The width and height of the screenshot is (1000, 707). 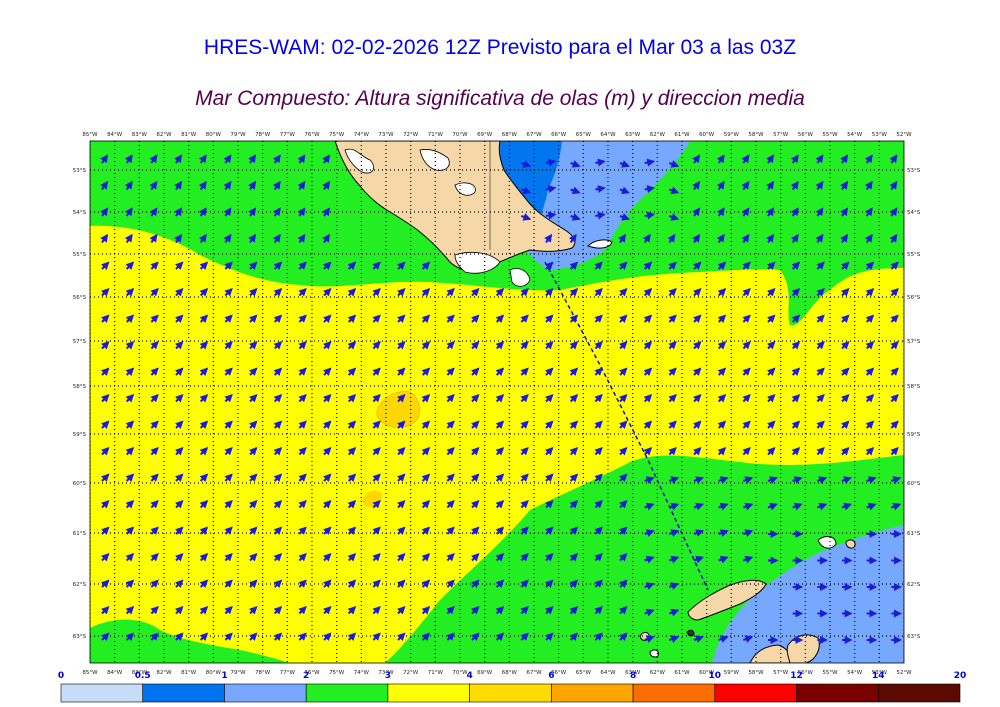 I want to click on lat-label-left: 62°S, so click(x=80, y=585).